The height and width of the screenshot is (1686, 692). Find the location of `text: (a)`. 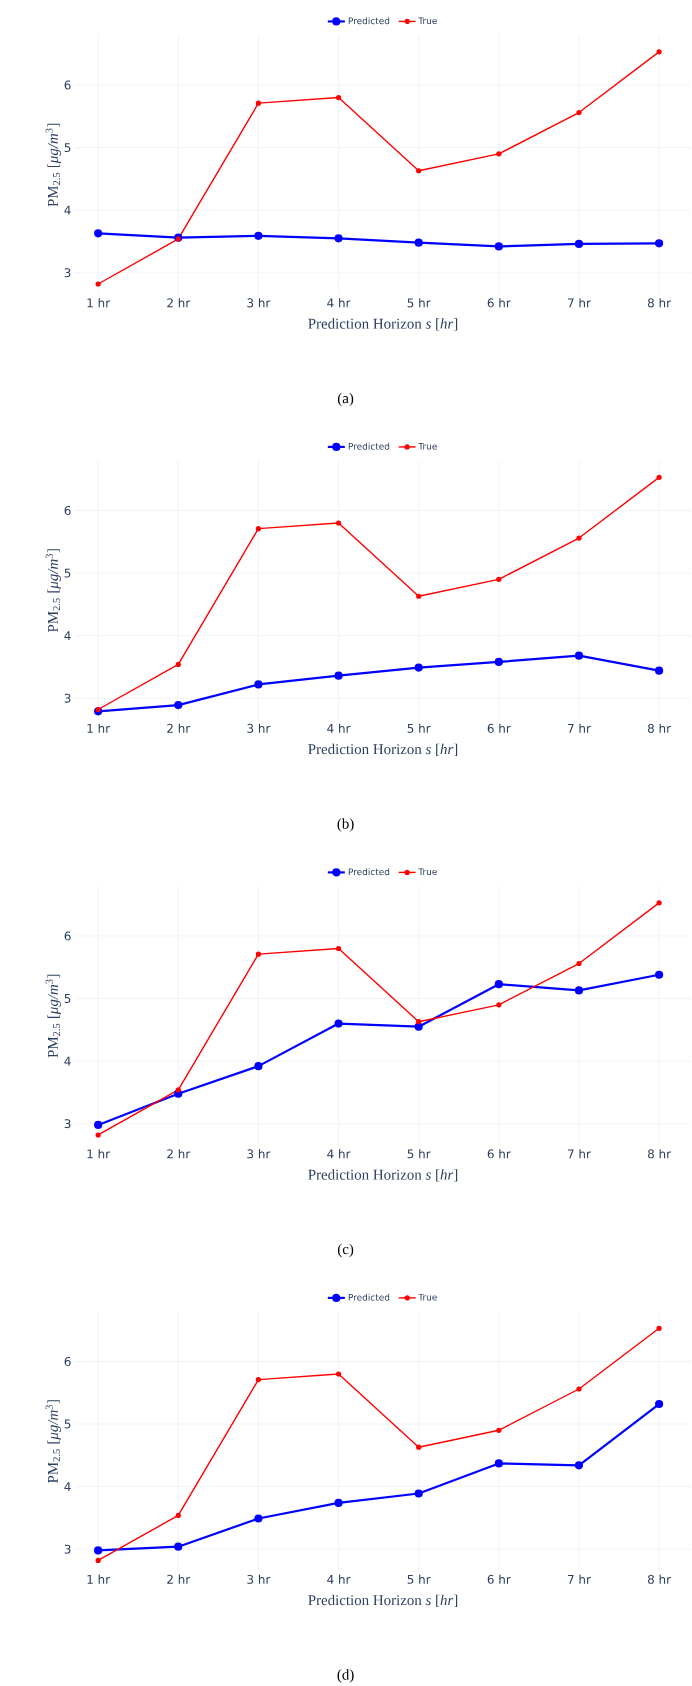

text: (a) is located at coordinates (346, 399).